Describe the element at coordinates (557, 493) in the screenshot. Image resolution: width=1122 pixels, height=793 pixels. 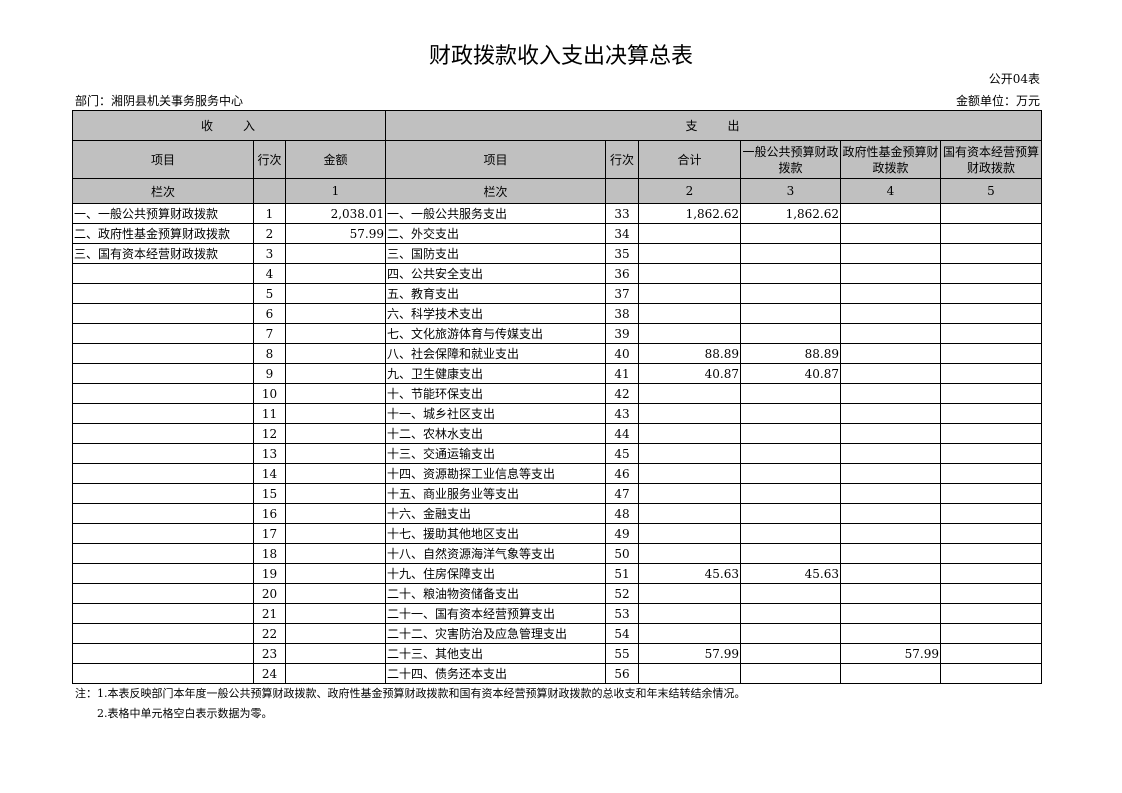
I see `table-row: 15 十五、商业服务业等支出 47` at that location.